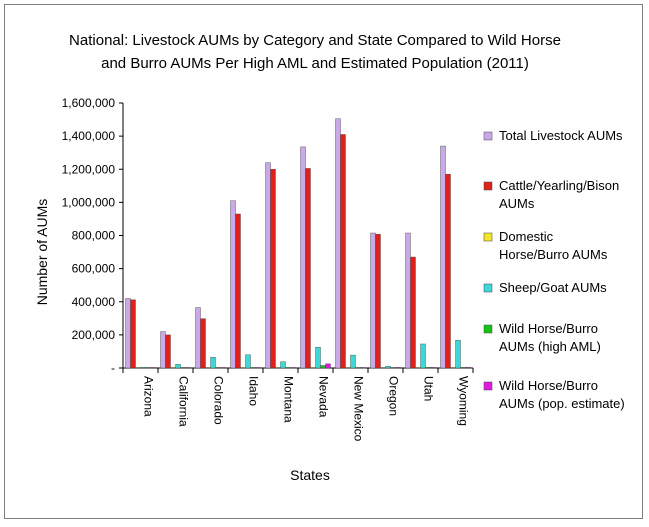  I want to click on x-category-label: California, so click(184, 401).